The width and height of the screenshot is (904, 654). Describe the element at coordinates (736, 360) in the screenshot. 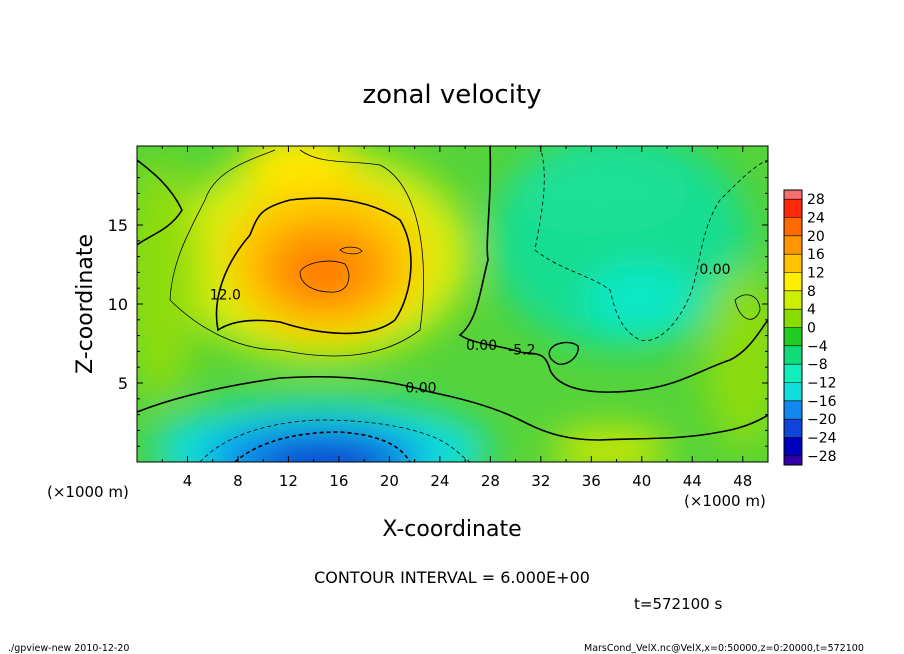

I see `field-blob-right` at that location.